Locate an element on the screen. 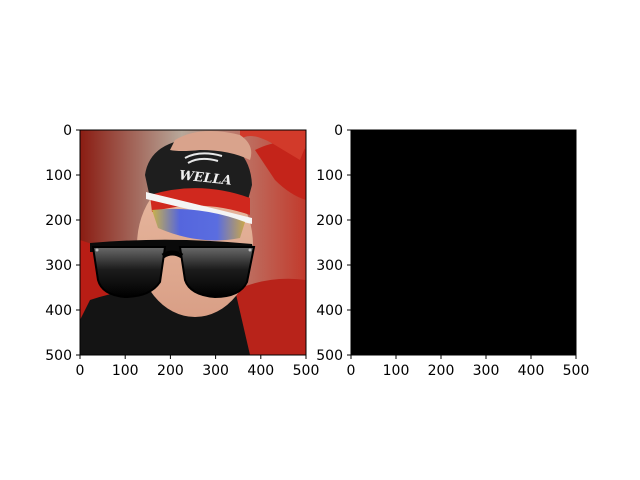  right-x-tick-label-500: 500 is located at coordinates (576, 371).